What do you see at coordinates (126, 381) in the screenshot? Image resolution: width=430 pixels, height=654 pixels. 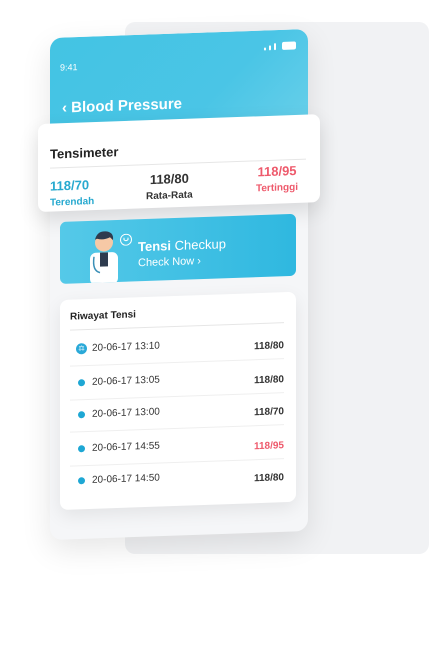 I see `history-date: 20-06-17 13:05` at bounding box center [126, 381].